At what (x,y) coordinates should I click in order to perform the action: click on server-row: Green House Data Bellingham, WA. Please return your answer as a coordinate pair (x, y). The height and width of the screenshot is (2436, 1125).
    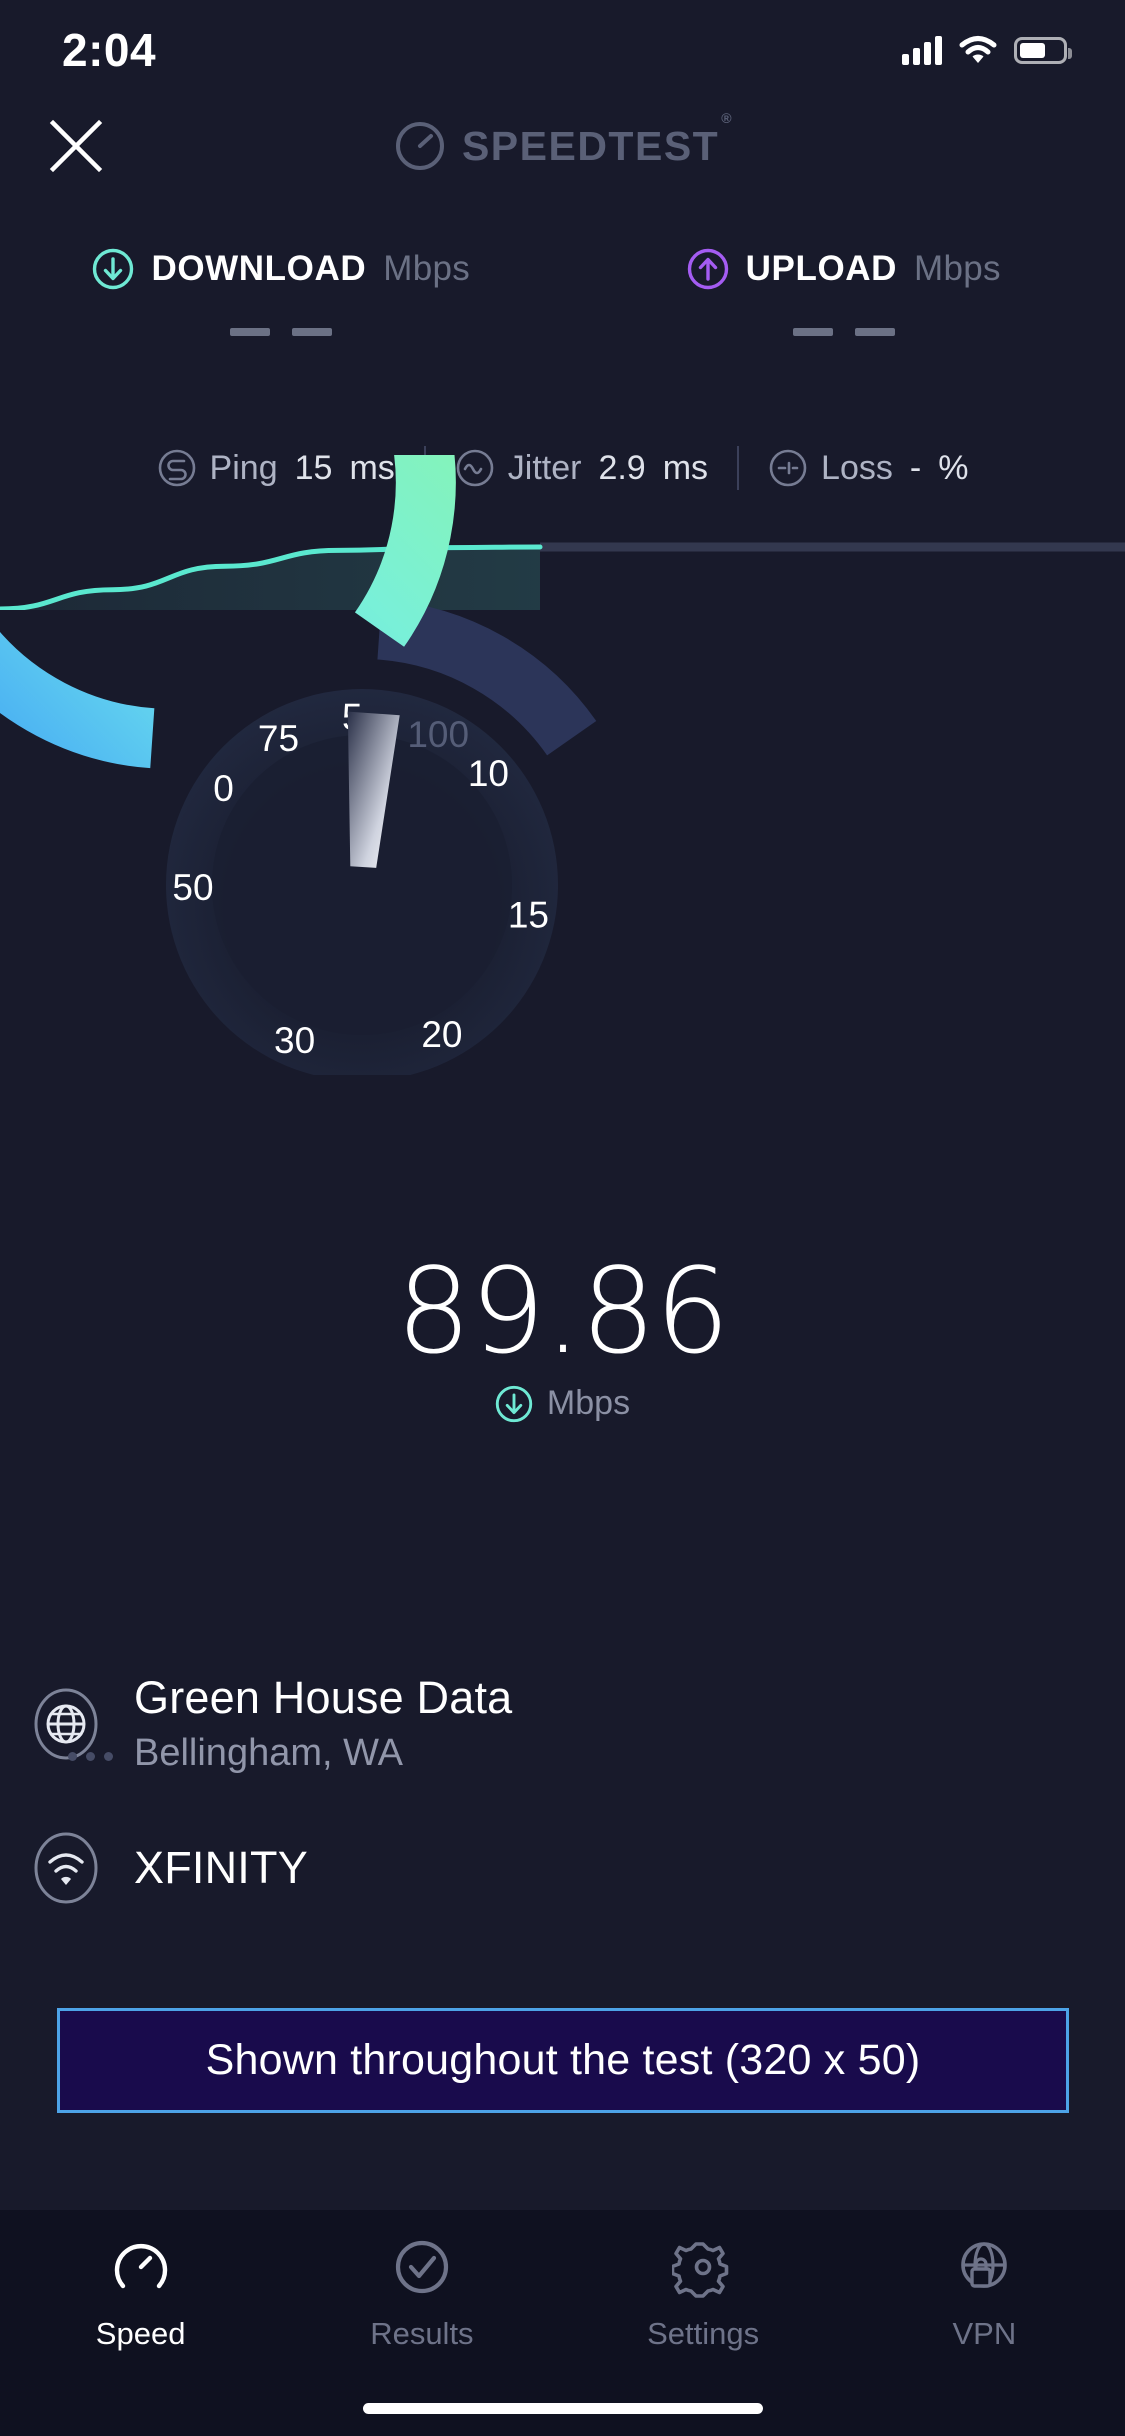
    Looking at the image, I should click on (528, 1723).